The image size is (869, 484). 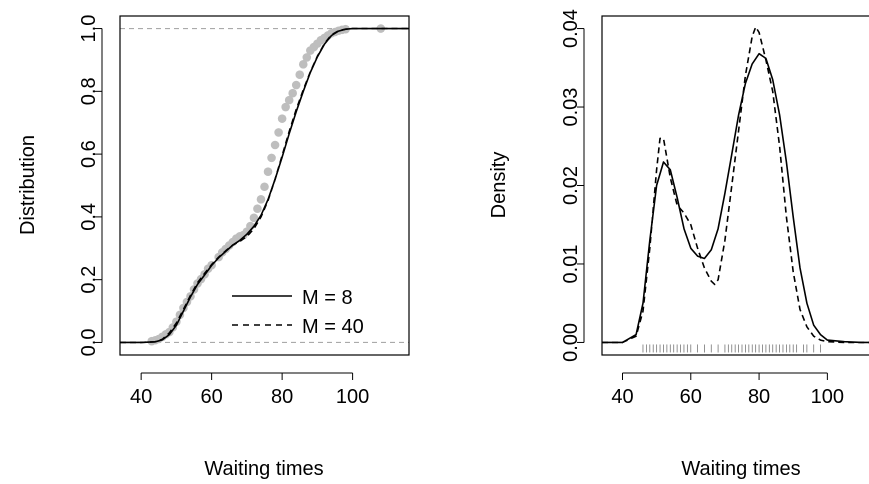 What do you see at coordinates (89, 217) in the screenshot?
I see `y-tick-label: 0.4` at bounding box center [89, 217].